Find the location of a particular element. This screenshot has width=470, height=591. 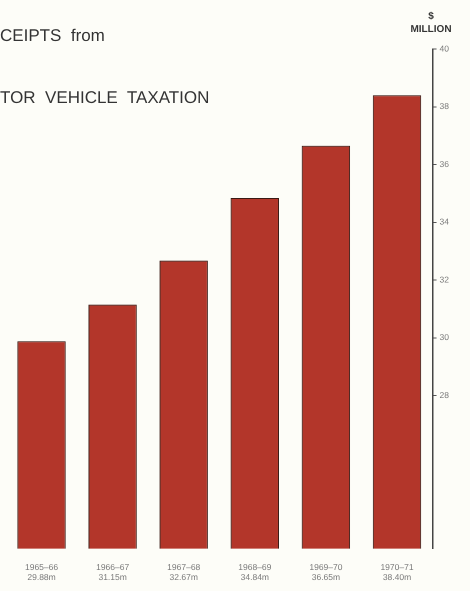

data-label: 36.65m is located at coordinates (326, 577).